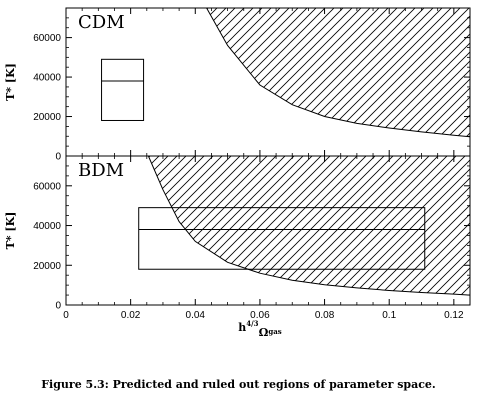  I want to click on x-tick-label: 0.12, so click(454, 315).